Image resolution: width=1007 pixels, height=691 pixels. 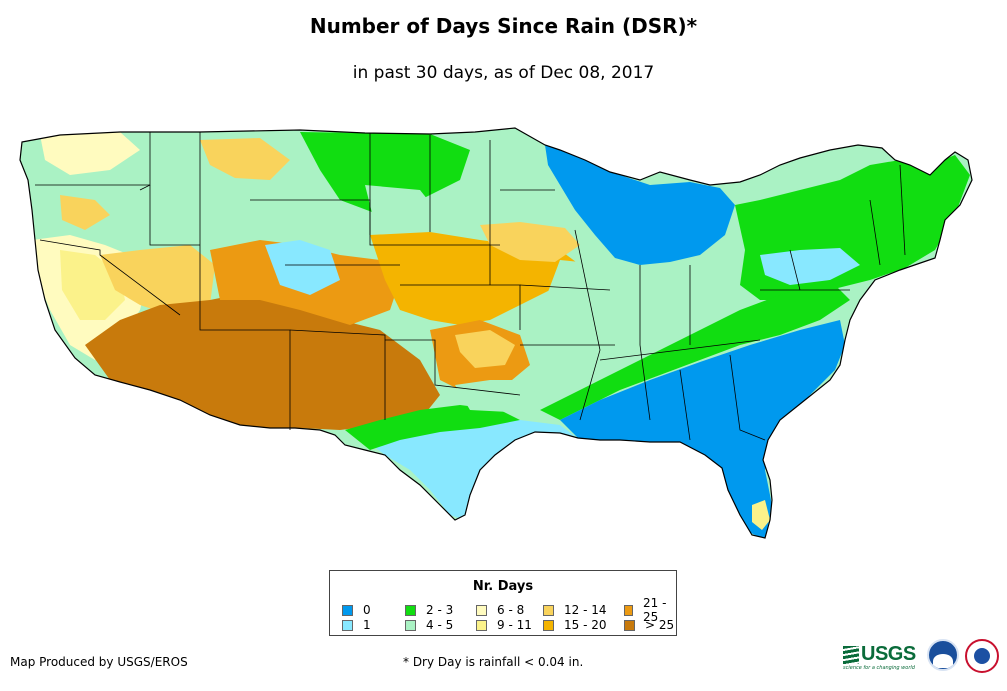 What do you see at coordinates (640, 205) in the screenshot?
I see `region-great-lakes` at bounding box center [640, 205].